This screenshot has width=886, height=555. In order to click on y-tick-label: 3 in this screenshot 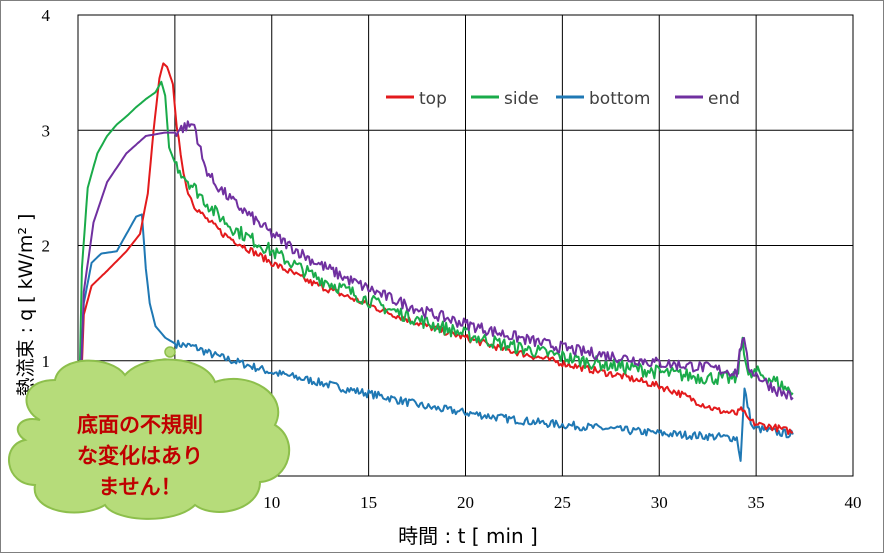, I will do `click(46, 130)`.